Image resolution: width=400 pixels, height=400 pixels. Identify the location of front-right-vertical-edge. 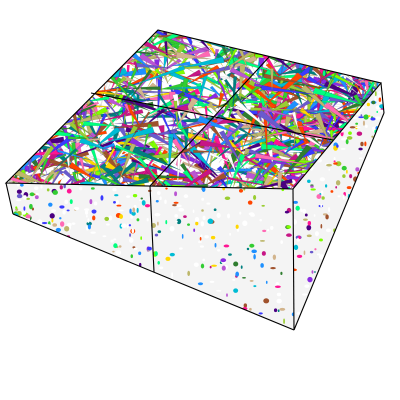
(293, 259).